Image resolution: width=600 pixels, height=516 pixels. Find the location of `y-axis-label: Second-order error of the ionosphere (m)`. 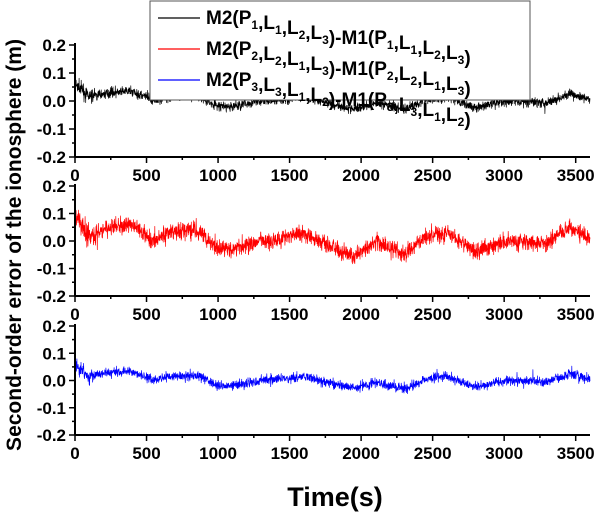

y-axis-label: Second-order error of the ionosphere (m) is located at coordinates (14, 245).